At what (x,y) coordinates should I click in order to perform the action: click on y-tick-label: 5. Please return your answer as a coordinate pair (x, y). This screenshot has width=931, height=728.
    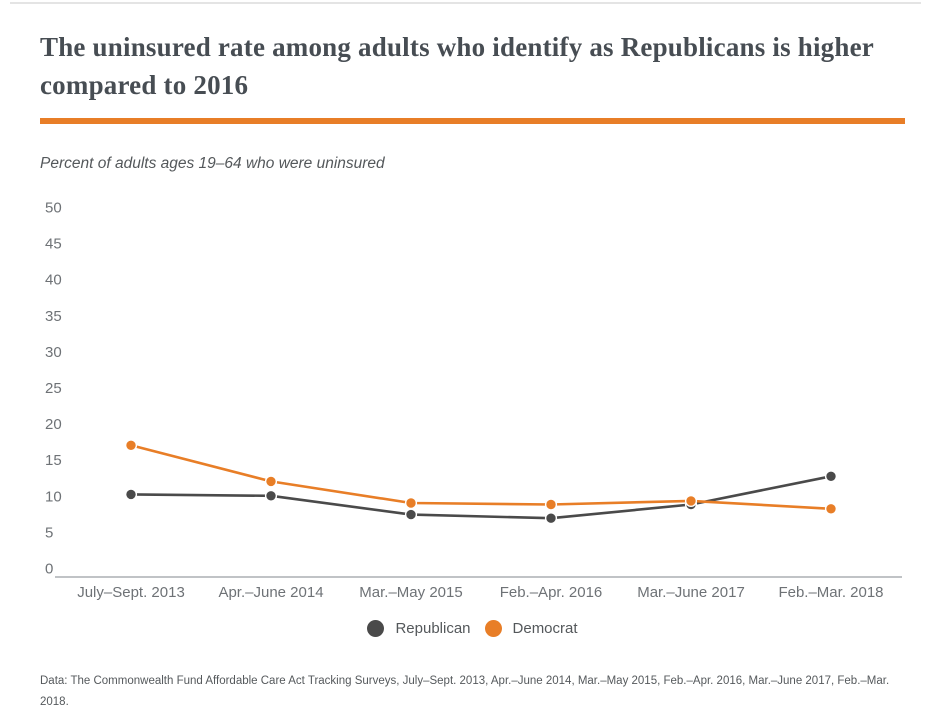
    Looking at the image, I should click on (49, 532).